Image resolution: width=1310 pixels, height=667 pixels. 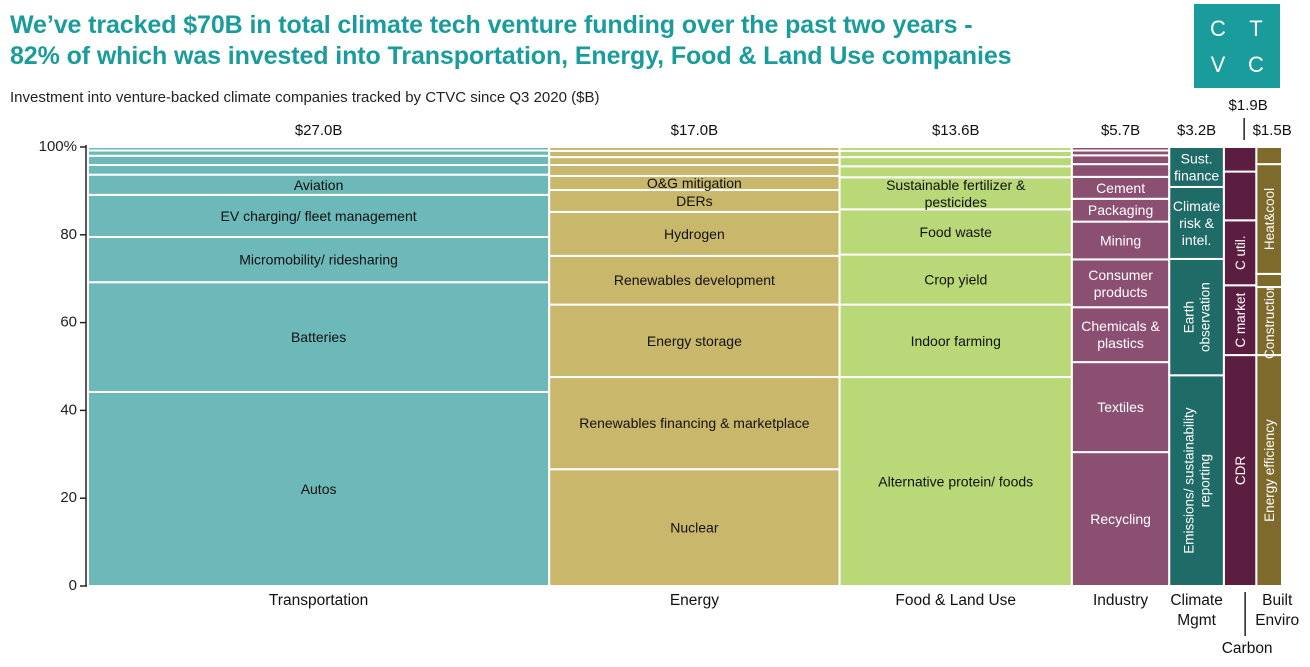 I want to click on y-tick-label: 100%, so click(x=58, y=146).